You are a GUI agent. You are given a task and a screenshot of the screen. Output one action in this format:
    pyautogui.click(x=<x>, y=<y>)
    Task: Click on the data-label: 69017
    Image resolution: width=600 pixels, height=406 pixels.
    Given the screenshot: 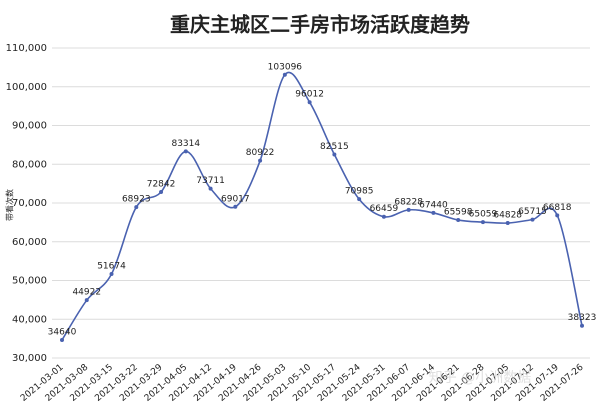 What is the action you would take?
    pyautogui.click(x=235, y=199)
    